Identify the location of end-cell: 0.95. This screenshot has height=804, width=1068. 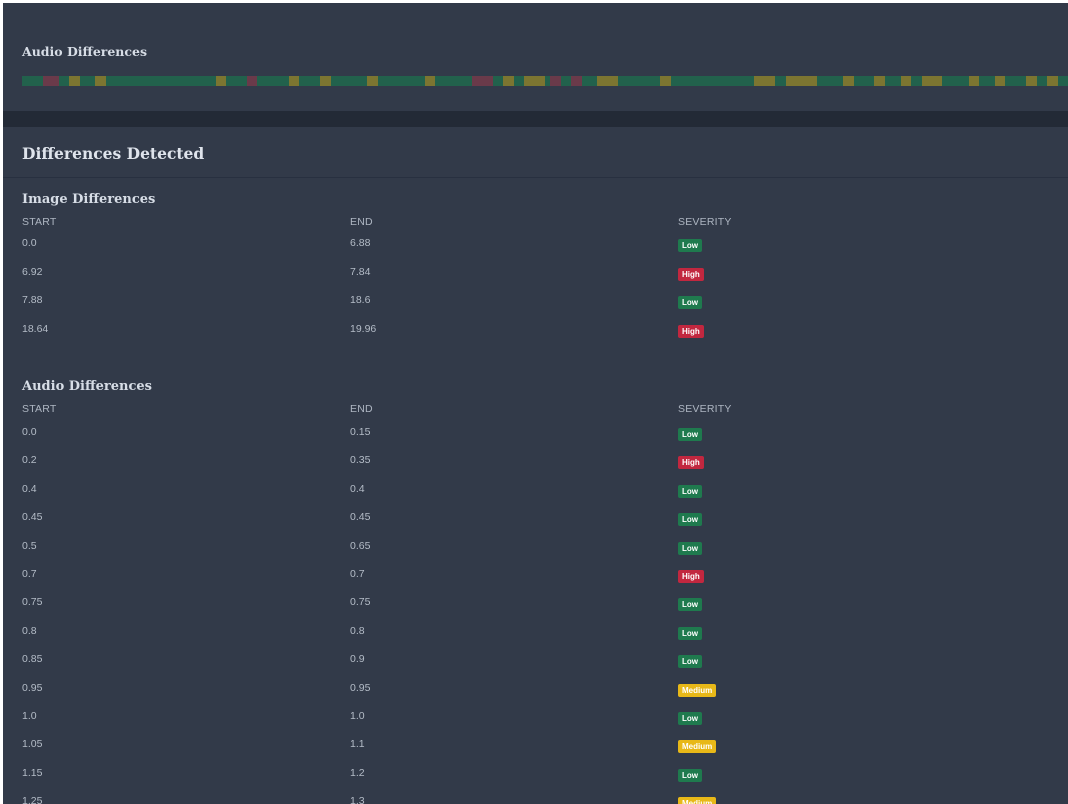
(360, 687).